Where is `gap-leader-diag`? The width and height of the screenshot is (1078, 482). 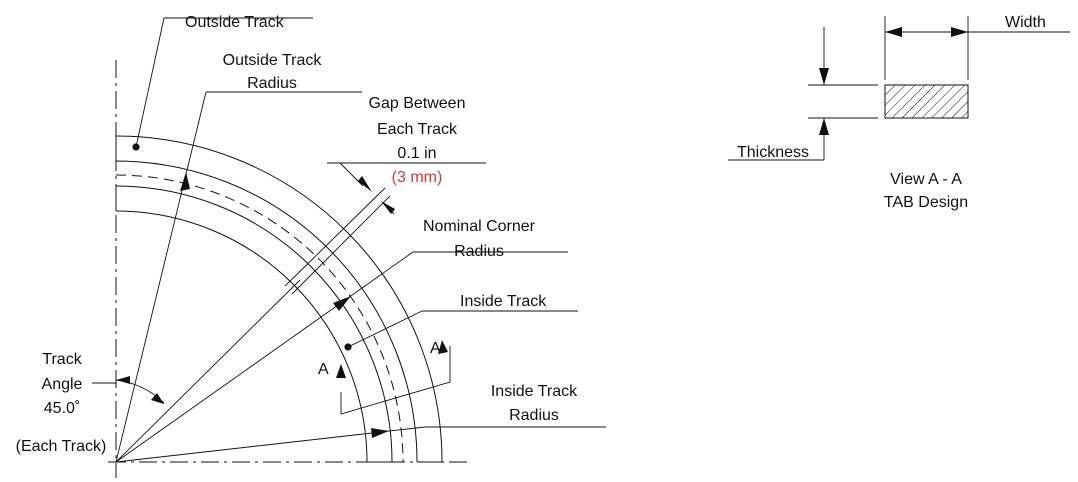
gap-leader-diag is located at coordinates (351, 174).